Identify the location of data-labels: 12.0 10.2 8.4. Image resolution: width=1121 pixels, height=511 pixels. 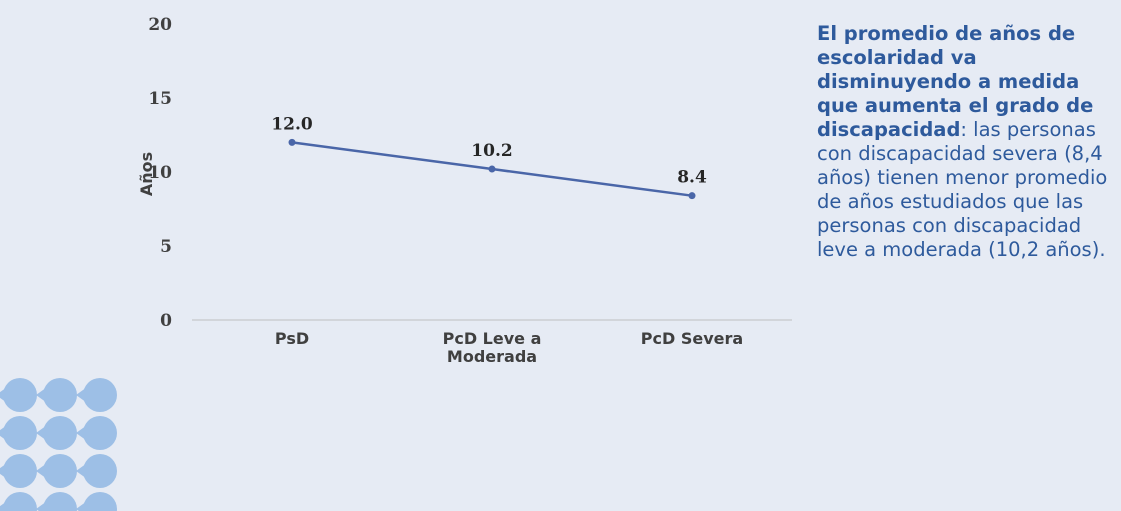
(489, 150).